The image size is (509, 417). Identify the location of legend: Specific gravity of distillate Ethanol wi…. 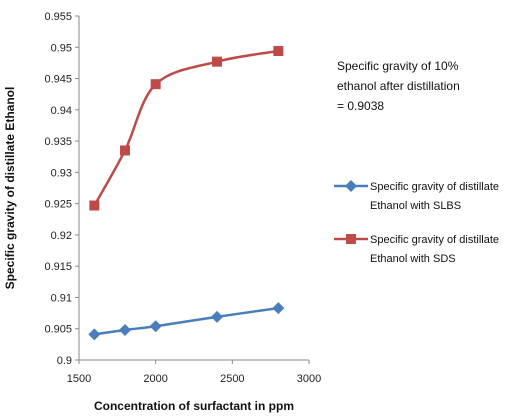
(416, 222).